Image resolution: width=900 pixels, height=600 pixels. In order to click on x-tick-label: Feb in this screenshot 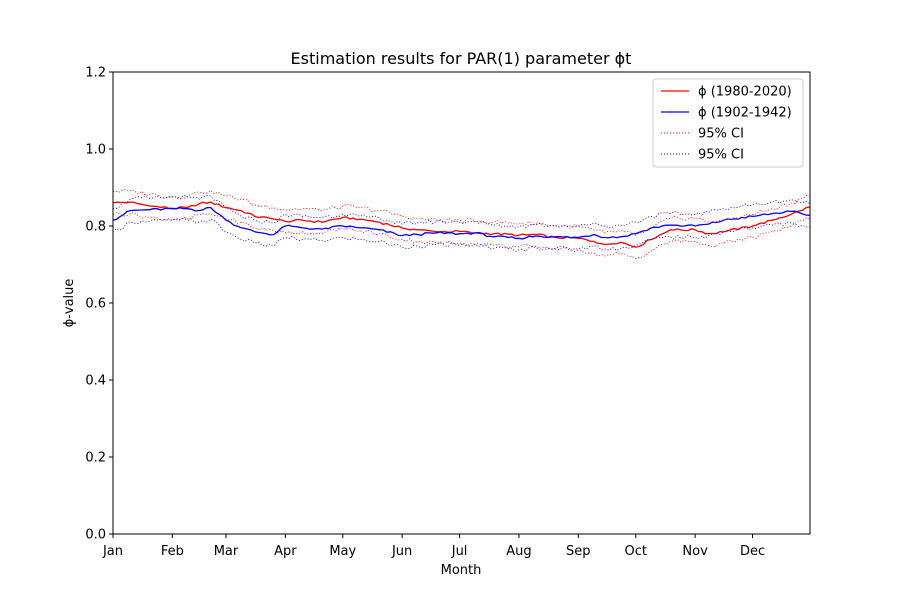, I will do `click(172, 551)`.